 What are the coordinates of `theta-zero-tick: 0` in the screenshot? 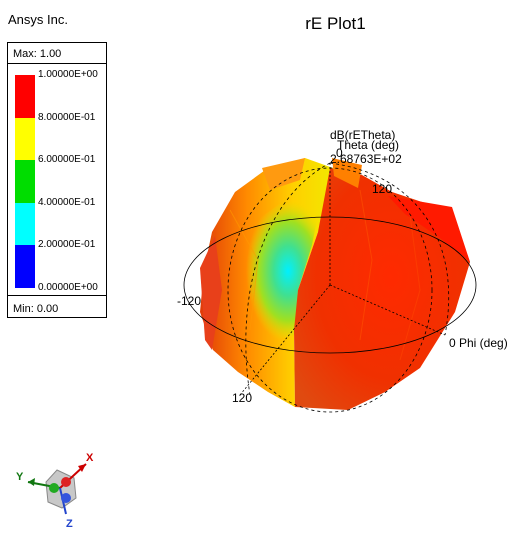 It's located at (339, 153).